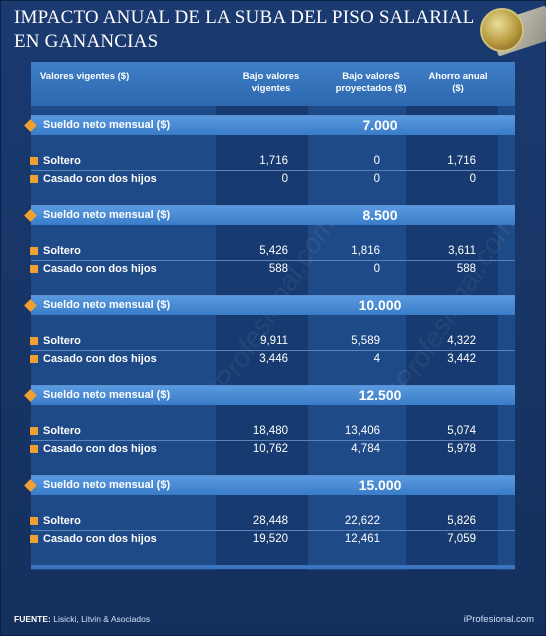  What do you see at coordinates (365, 251) in the screenshot?
I see `cell-bajo-proyectados: 1,816` at bounding box center [365, 251].